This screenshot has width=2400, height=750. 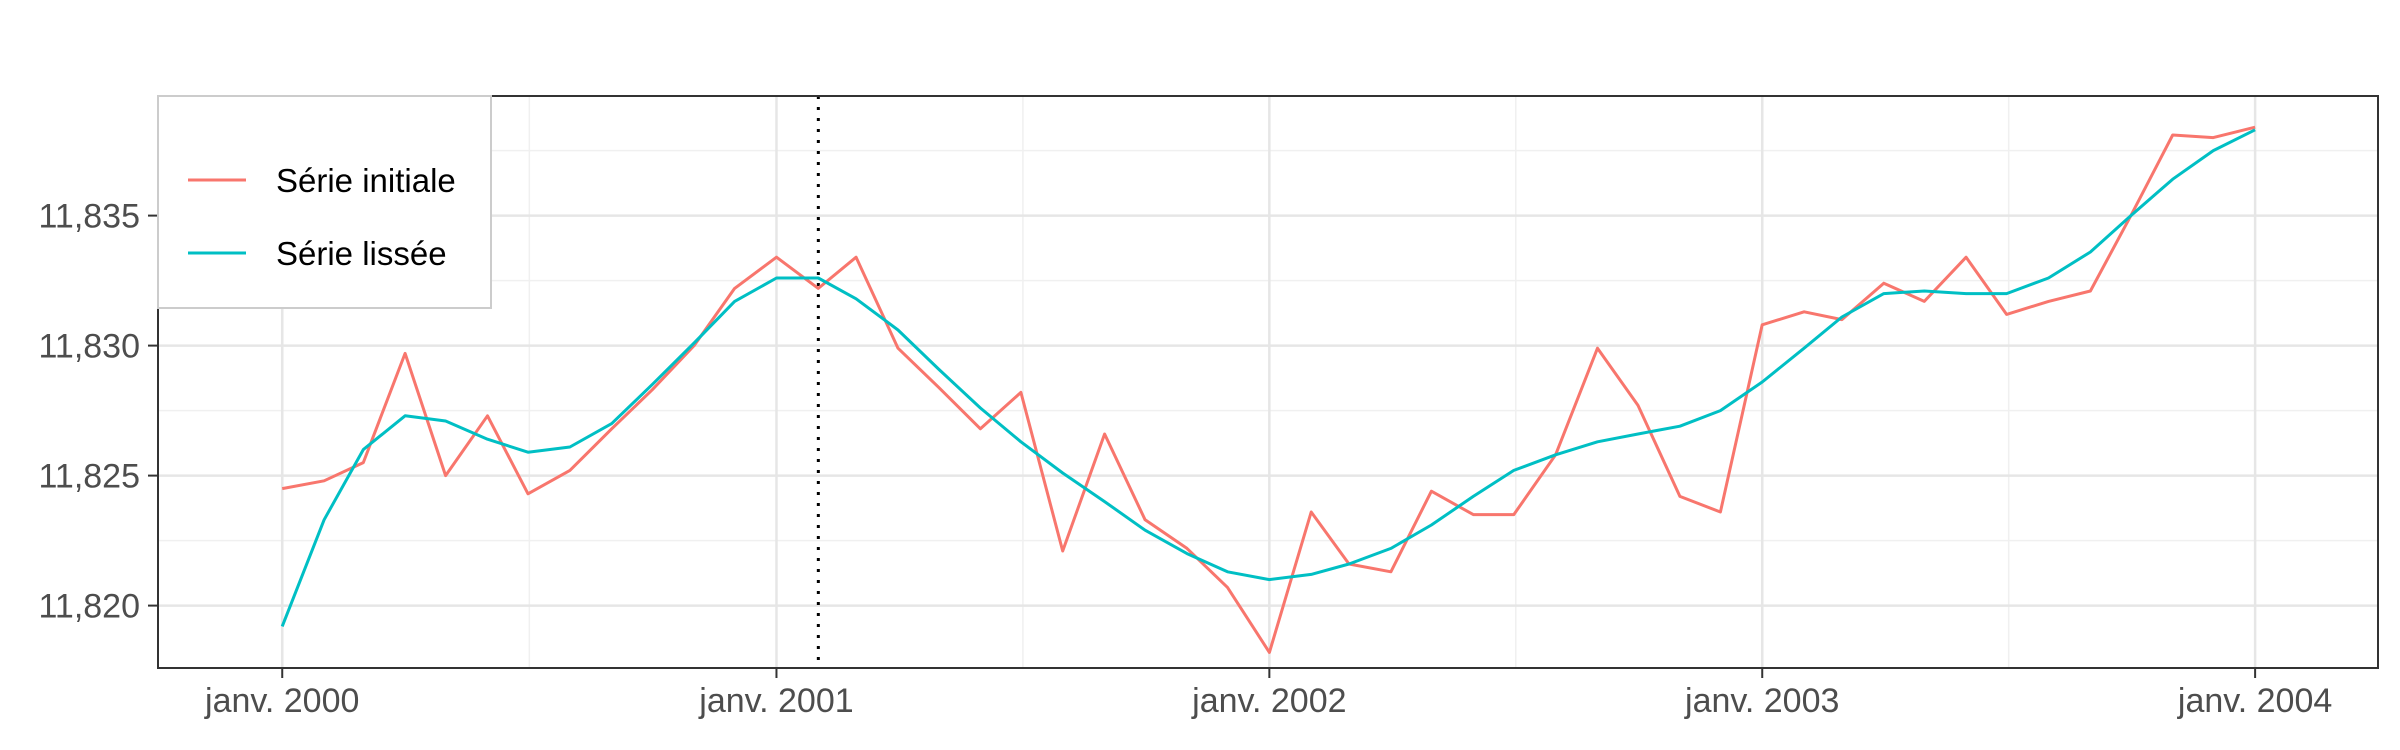 What do you see at coordinates (89, 607) in the screenshot?
I see `y-tick-label: 11,820` at bounding box center [89, 607].